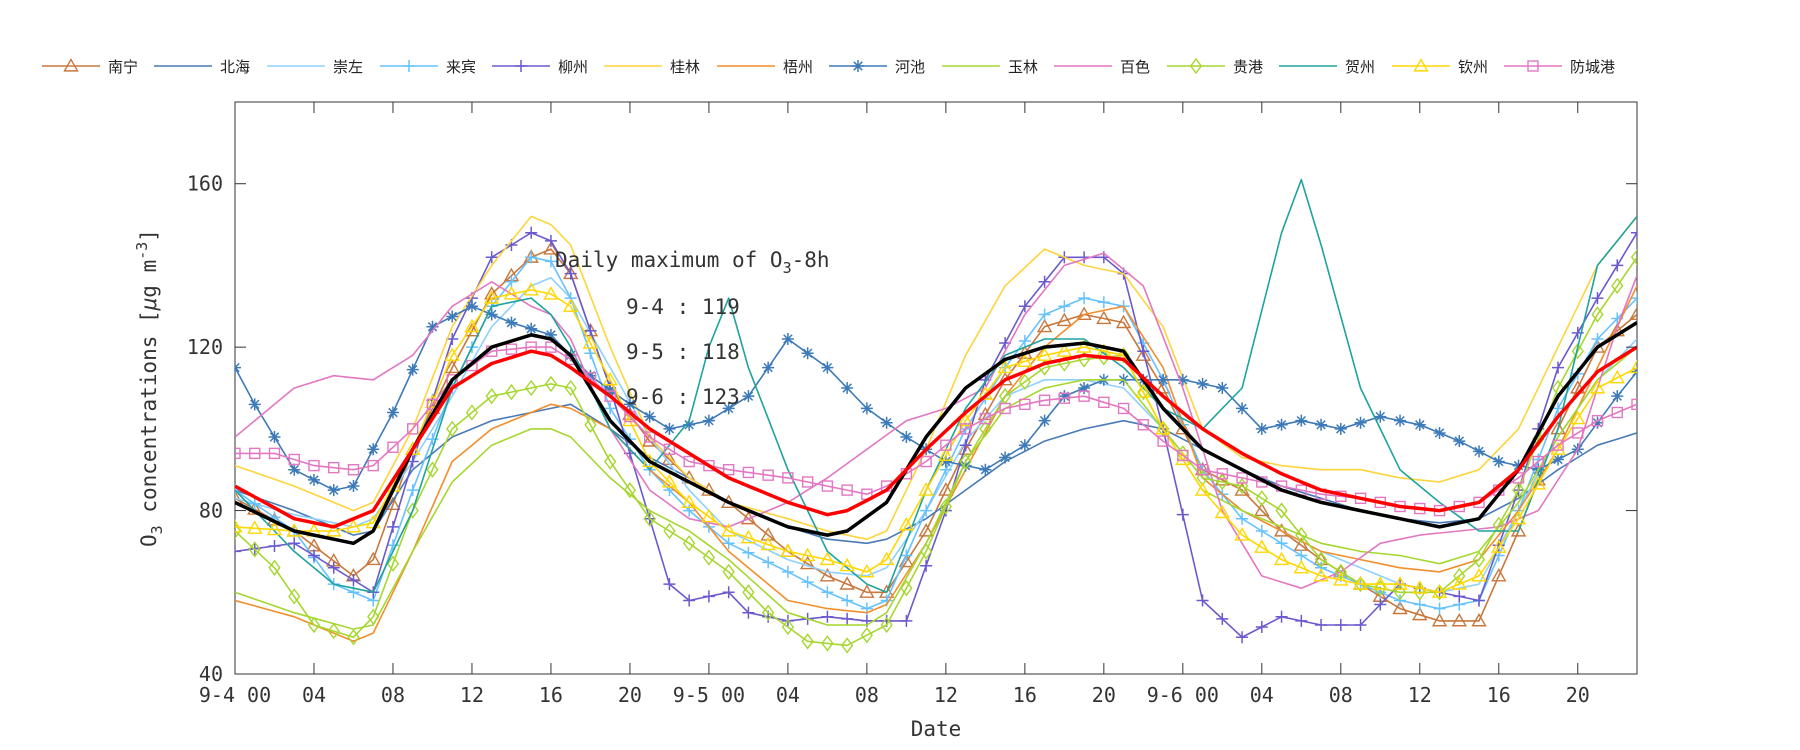 This screenshot has width=1800, height=750. I want to click on annotation-title: Daily maximum of O3-8h, so click(692, 262).